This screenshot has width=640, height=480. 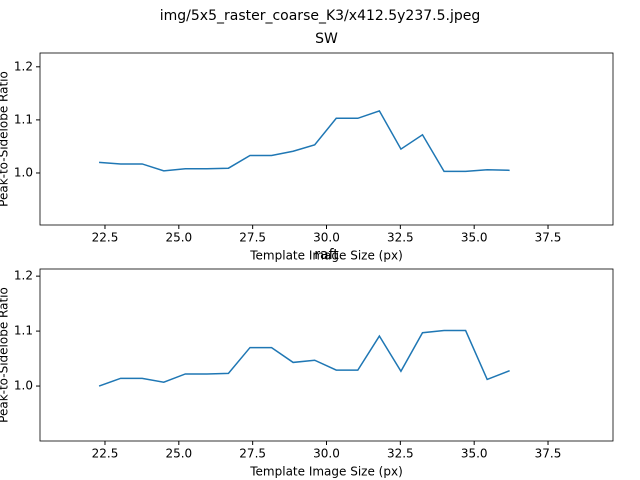 What do you see at coordinates (326, 39) in the screenshot?
I see `axes-title: SW` at bounding box center [326, 39].